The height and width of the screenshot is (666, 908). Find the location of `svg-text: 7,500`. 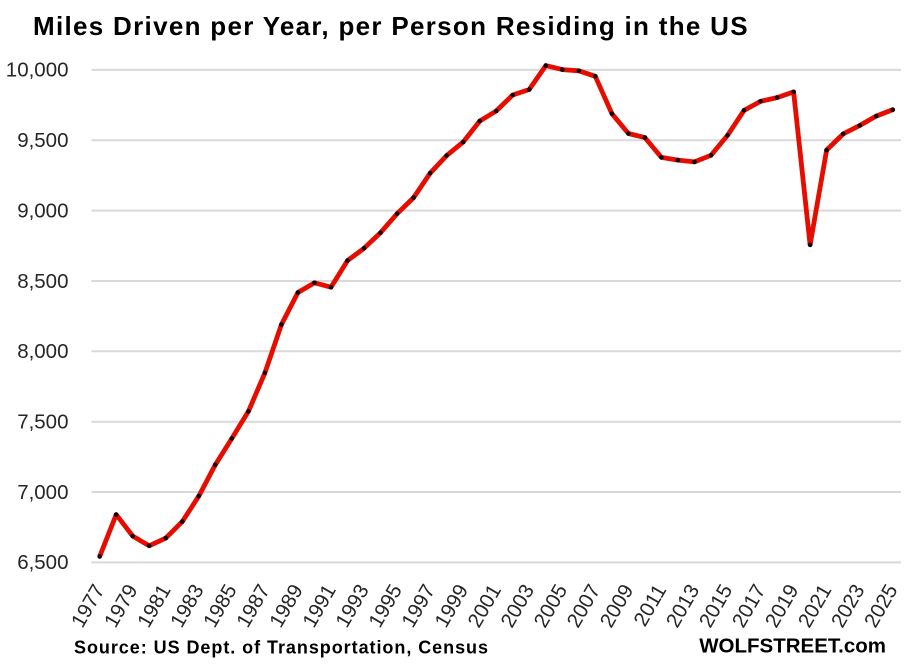

svg-text: 7,500 is located at coordinates (42, 422).